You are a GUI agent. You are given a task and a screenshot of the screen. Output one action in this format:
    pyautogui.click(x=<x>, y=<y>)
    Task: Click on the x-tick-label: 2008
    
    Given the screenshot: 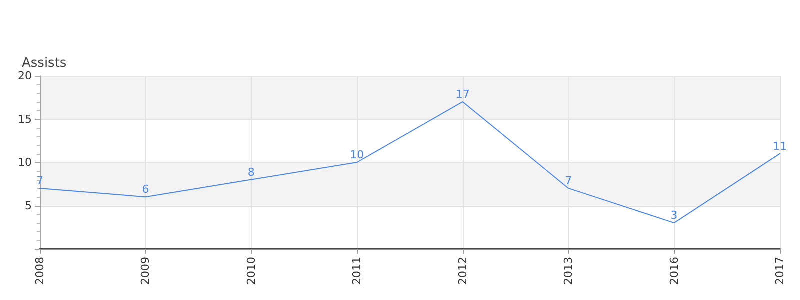 What is the action you would take?
    pyautogui.click(x=40, y=271)
    